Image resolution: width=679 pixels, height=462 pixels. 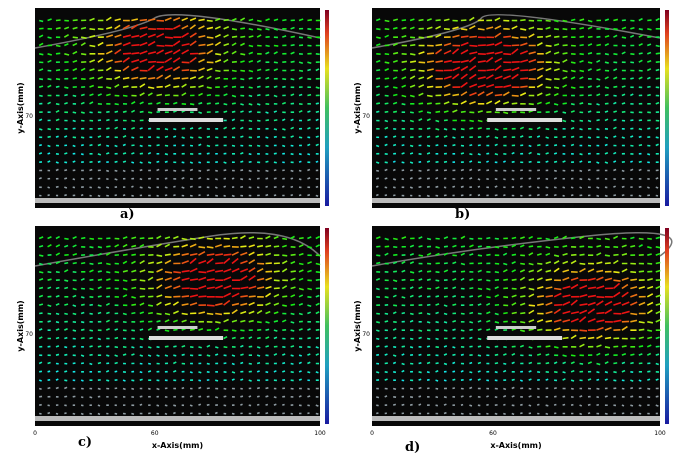 I want to click on panel-label: b), so click(x=462, y=214).